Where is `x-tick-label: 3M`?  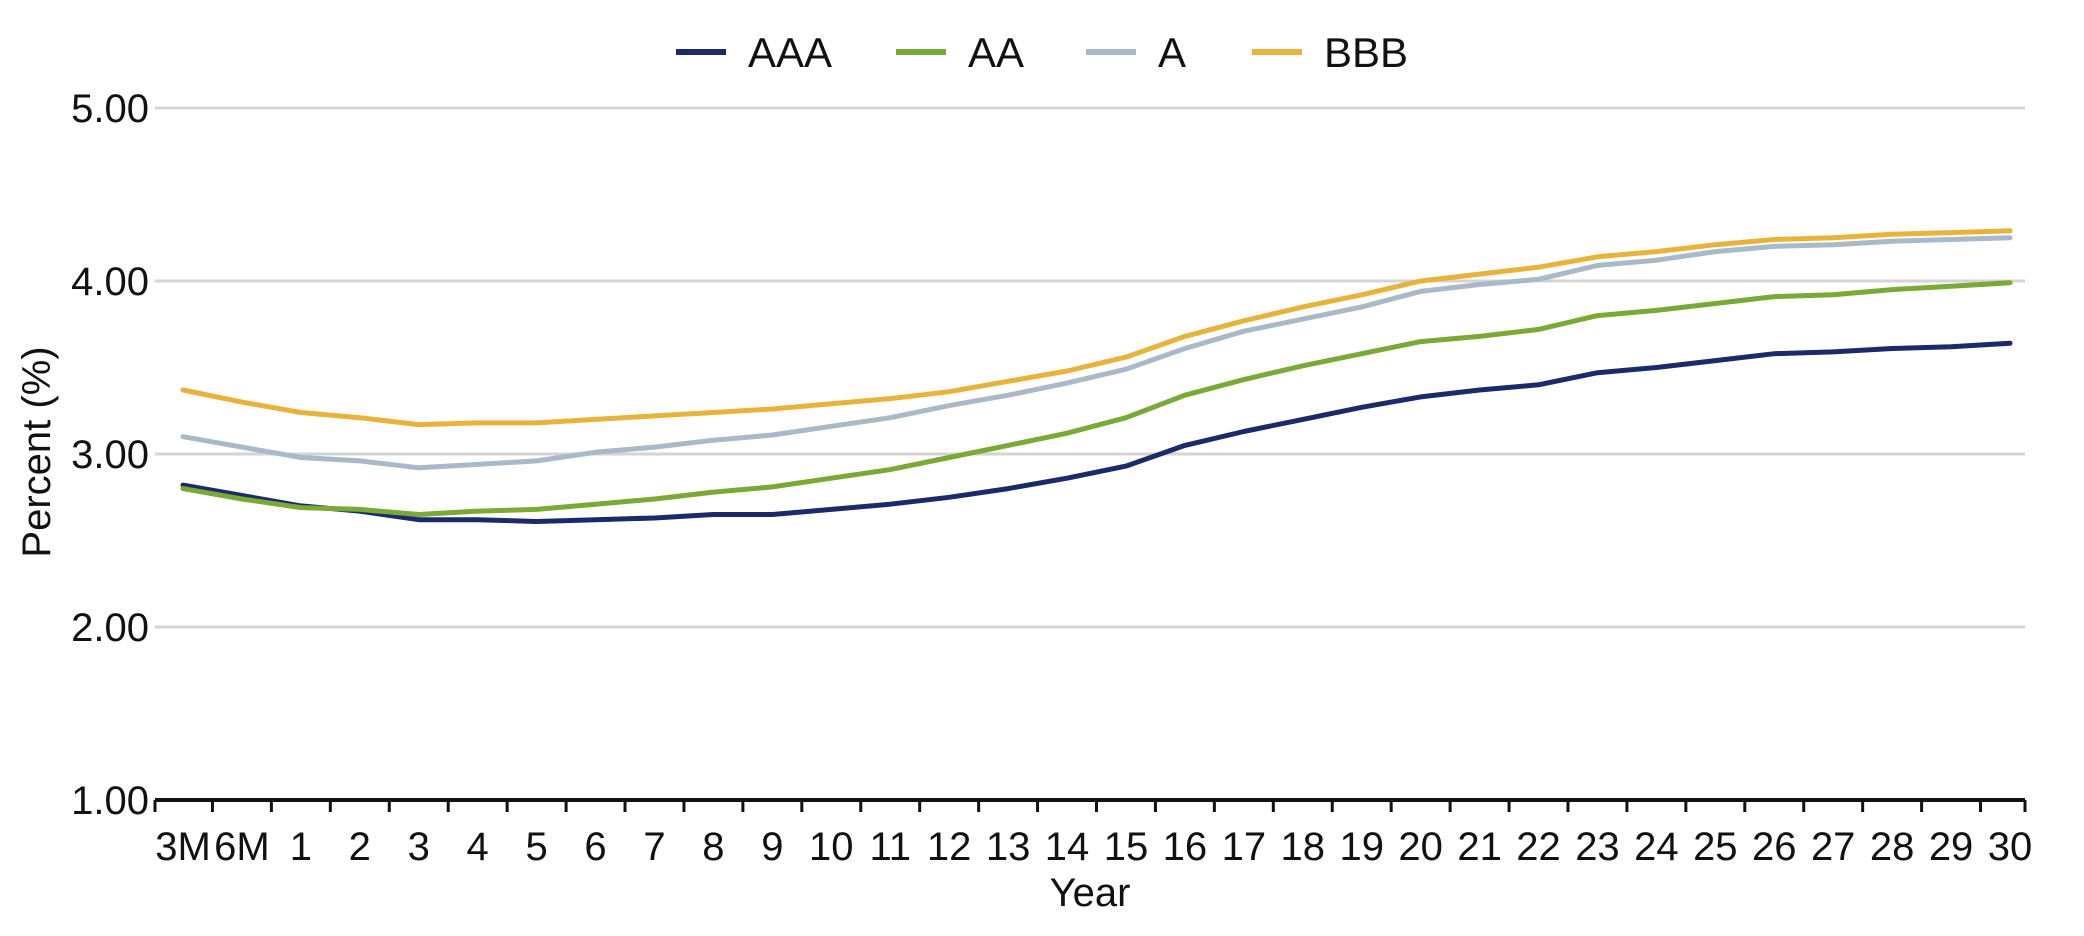
x-tick-label: 3M is located at coordinates (183, 847).